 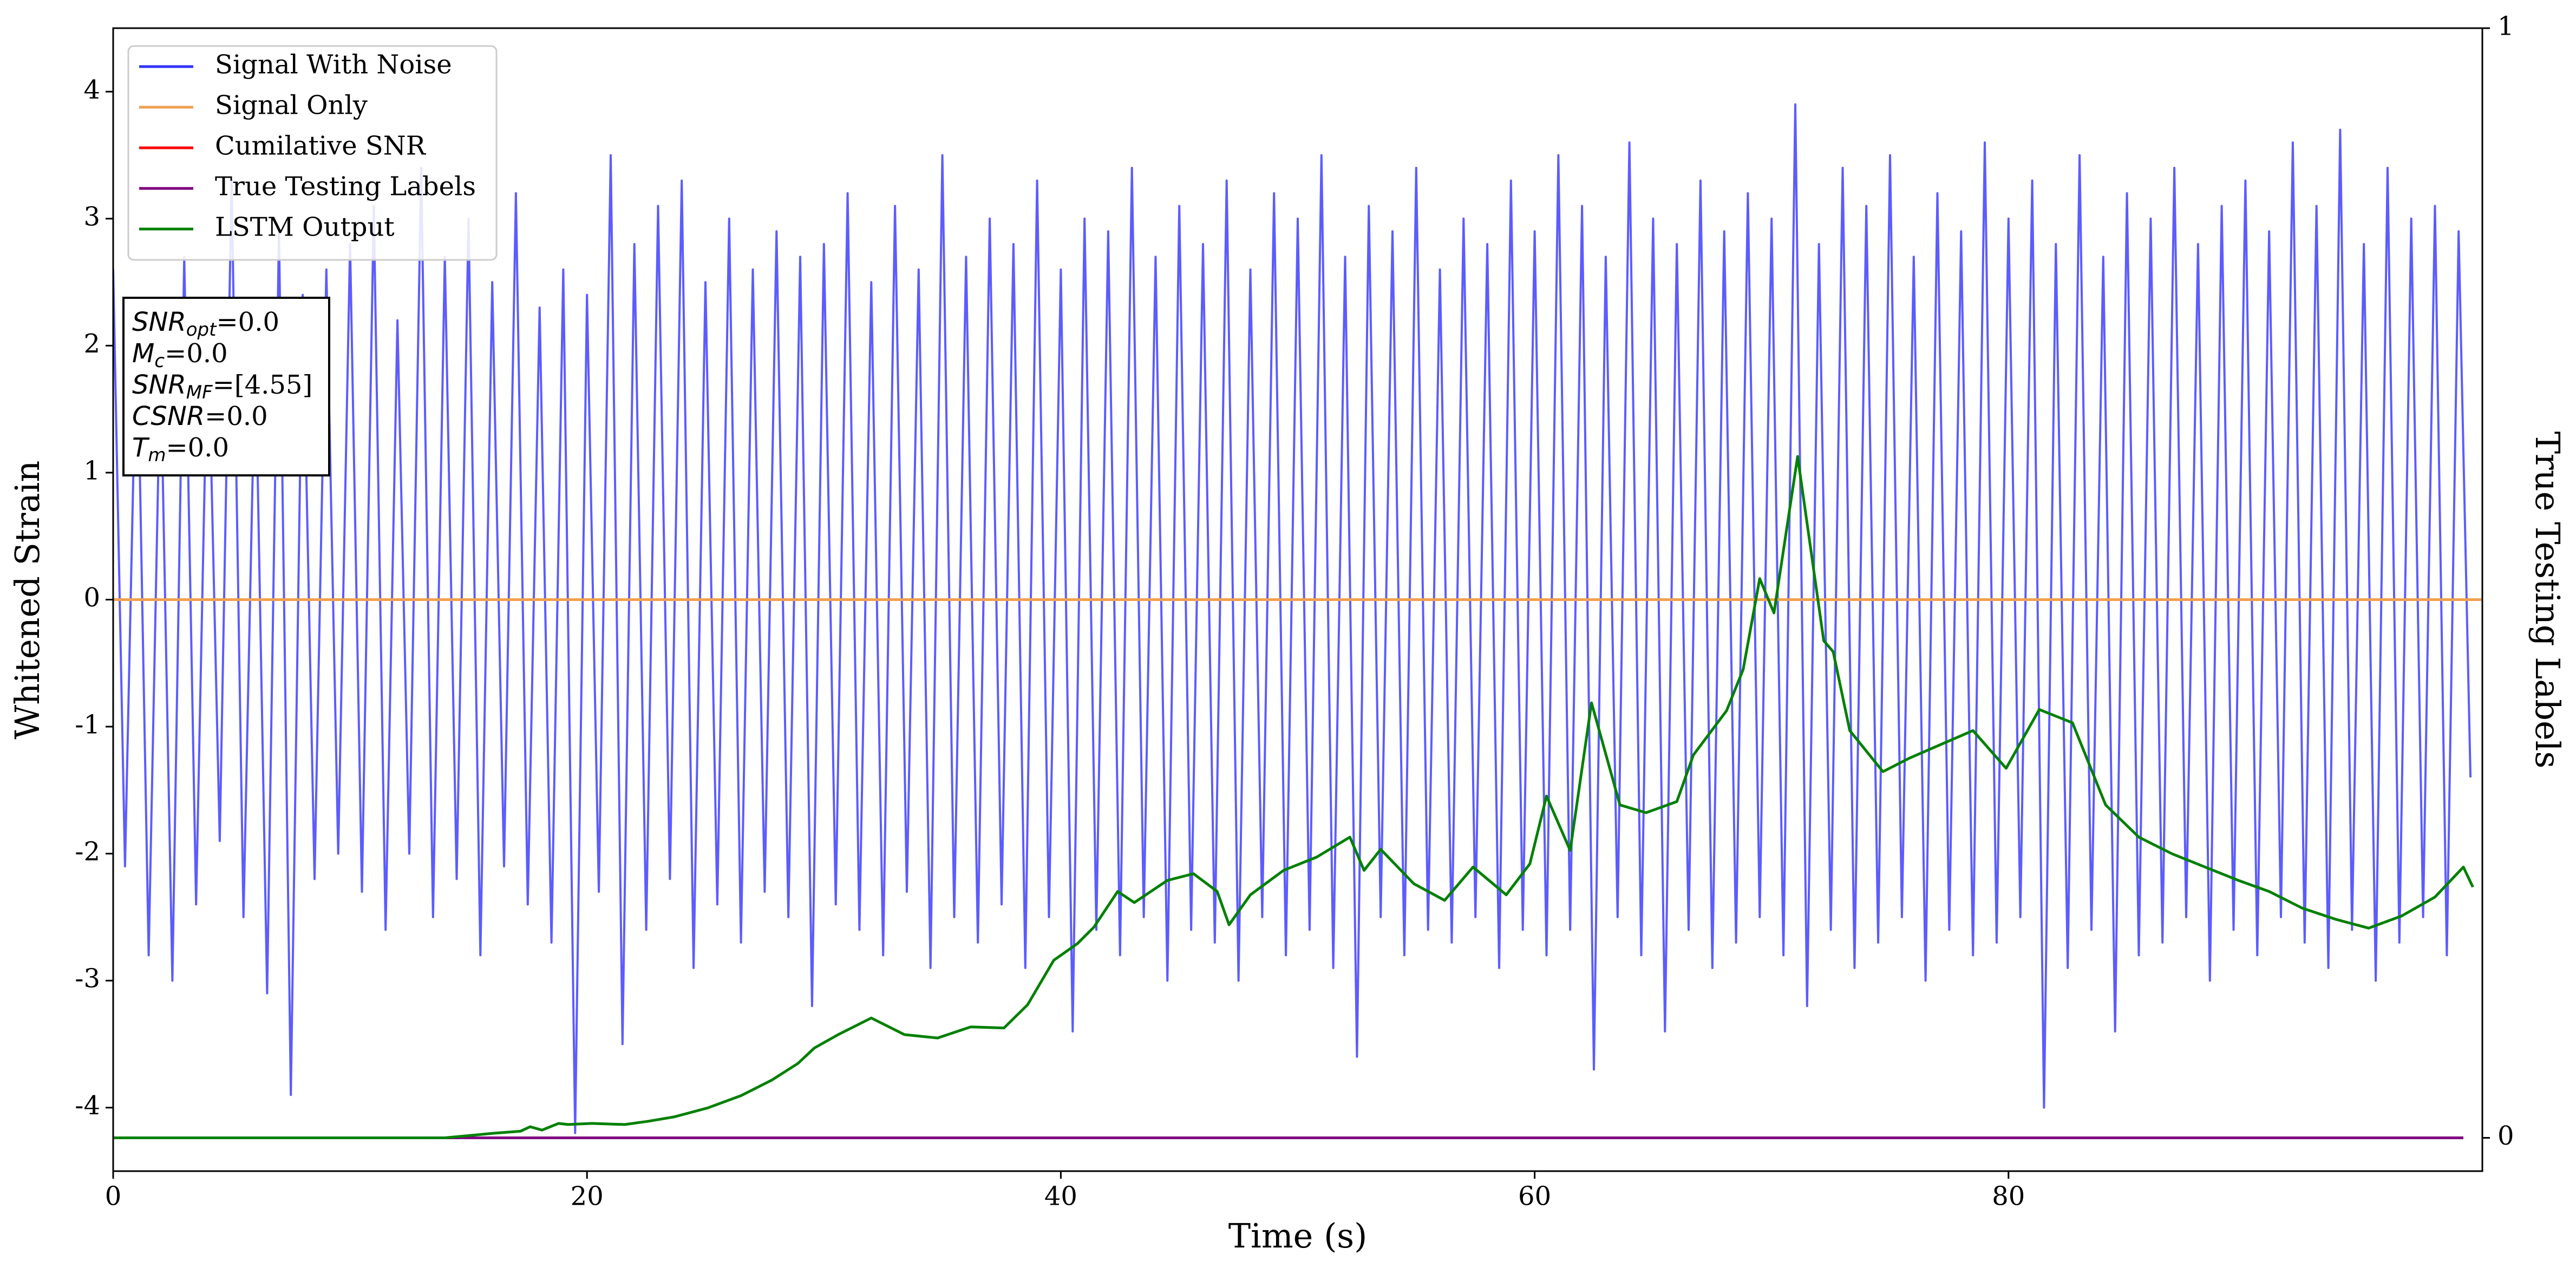 I want to click on y2-tick-label: 1, so click(x=2505, y=26).